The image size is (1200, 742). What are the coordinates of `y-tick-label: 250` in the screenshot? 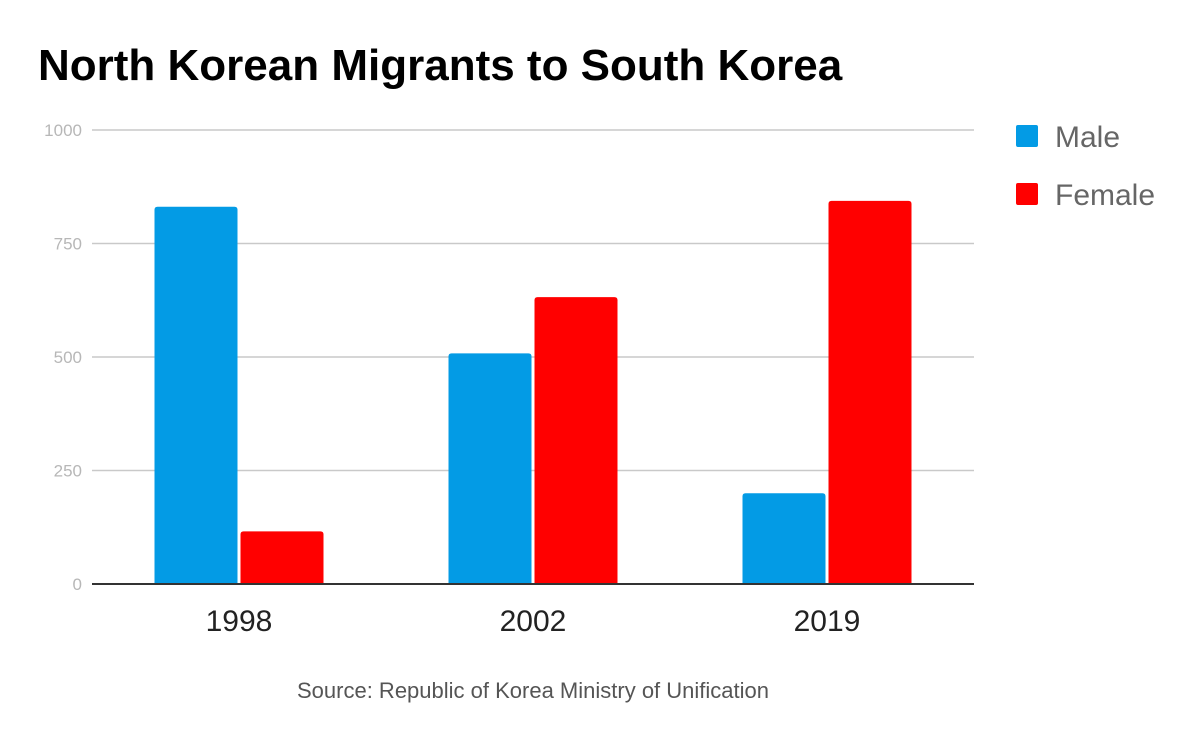 It's located at (68, 471).